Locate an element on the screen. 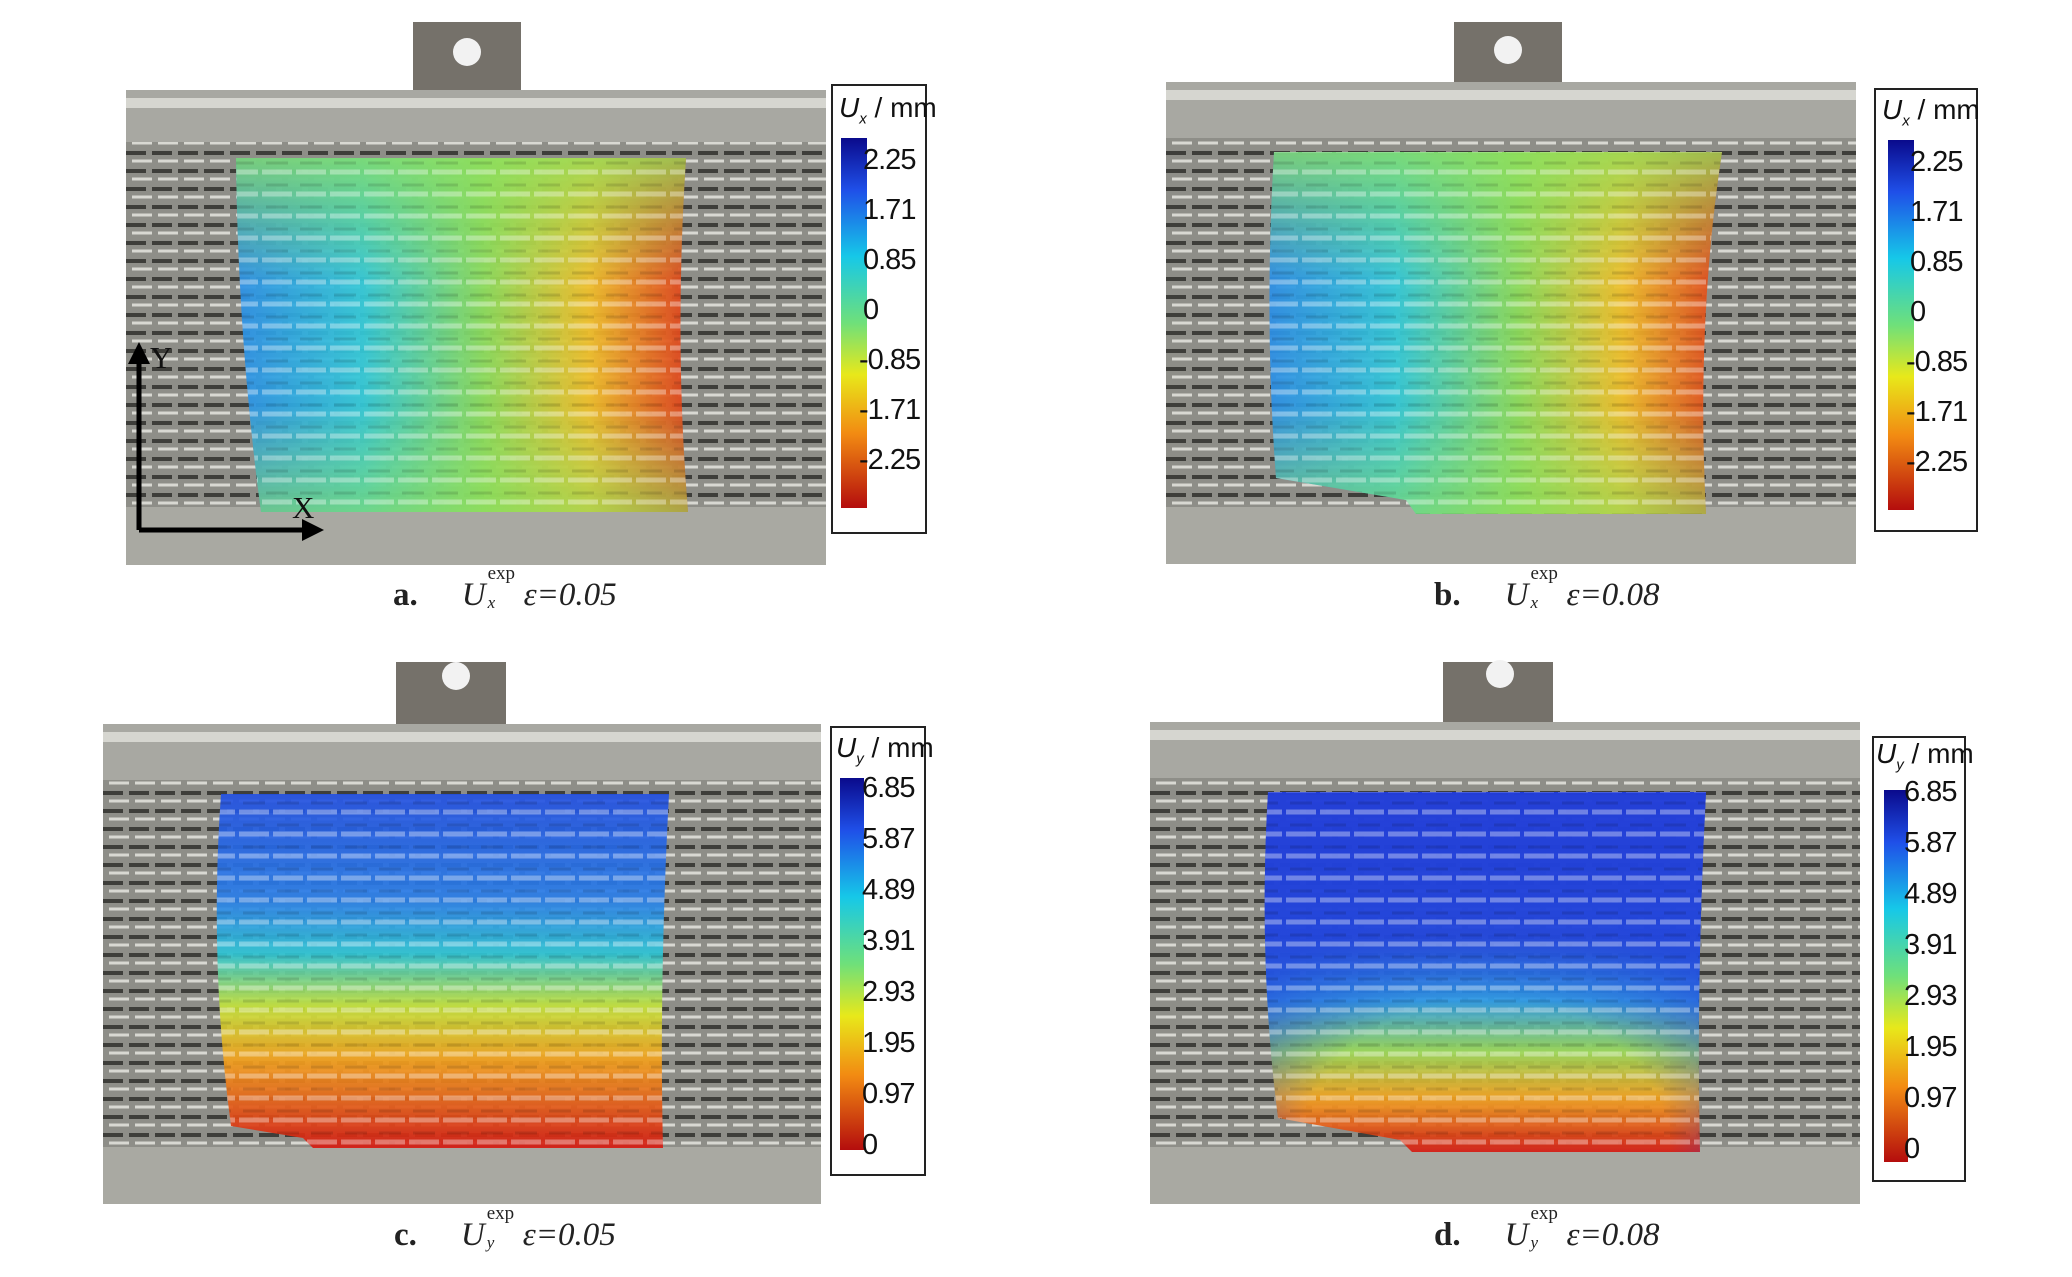 The image size is (2072, 1277). x-axis-label: X is located at coordinates (303, 507).